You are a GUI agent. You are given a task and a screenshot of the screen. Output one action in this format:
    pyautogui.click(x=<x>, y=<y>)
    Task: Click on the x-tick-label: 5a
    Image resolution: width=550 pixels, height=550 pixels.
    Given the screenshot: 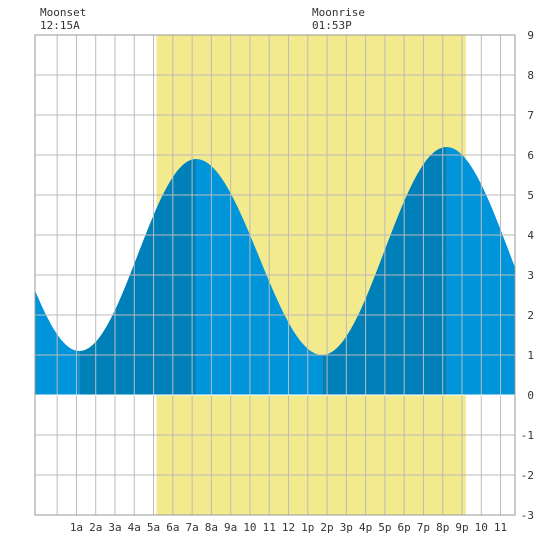 What is the action you would take?
    pyautogui.click(x=153, y=527)
    